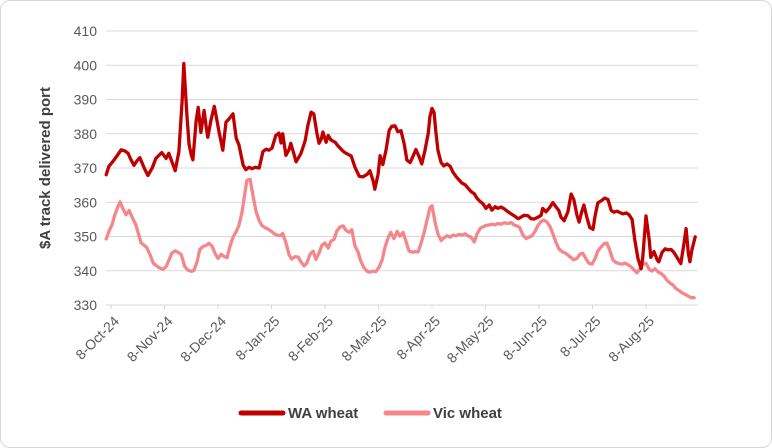 The image size is (772, 448). What do you see at coordinates (86, 237) in the screenshot?
I see `y-tick-label-350: 350` at bounding box center [86, 237].